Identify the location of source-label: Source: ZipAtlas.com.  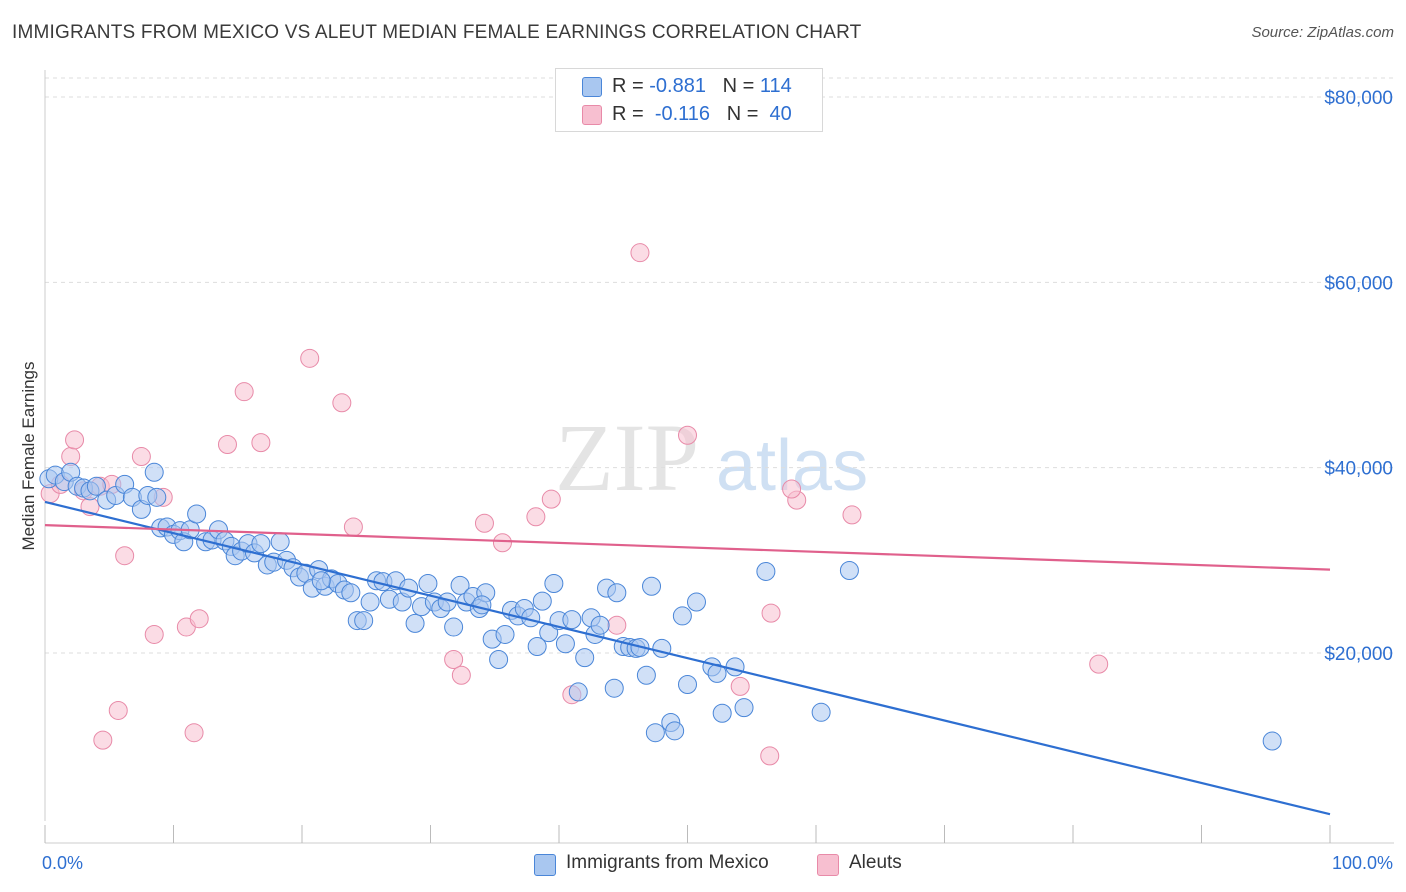
(1322, 32).